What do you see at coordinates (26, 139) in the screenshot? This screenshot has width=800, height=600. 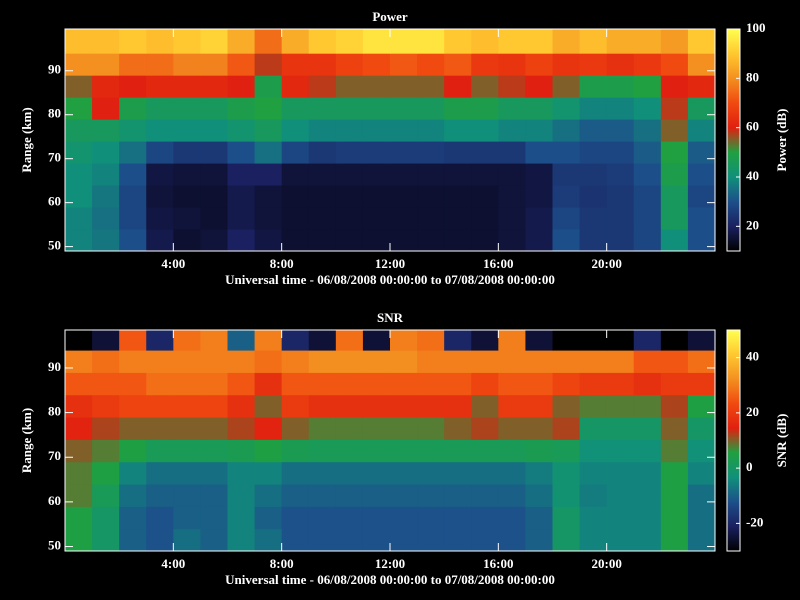 I see `y-axis-label: Range (km)` at bounding box center [26, 139].